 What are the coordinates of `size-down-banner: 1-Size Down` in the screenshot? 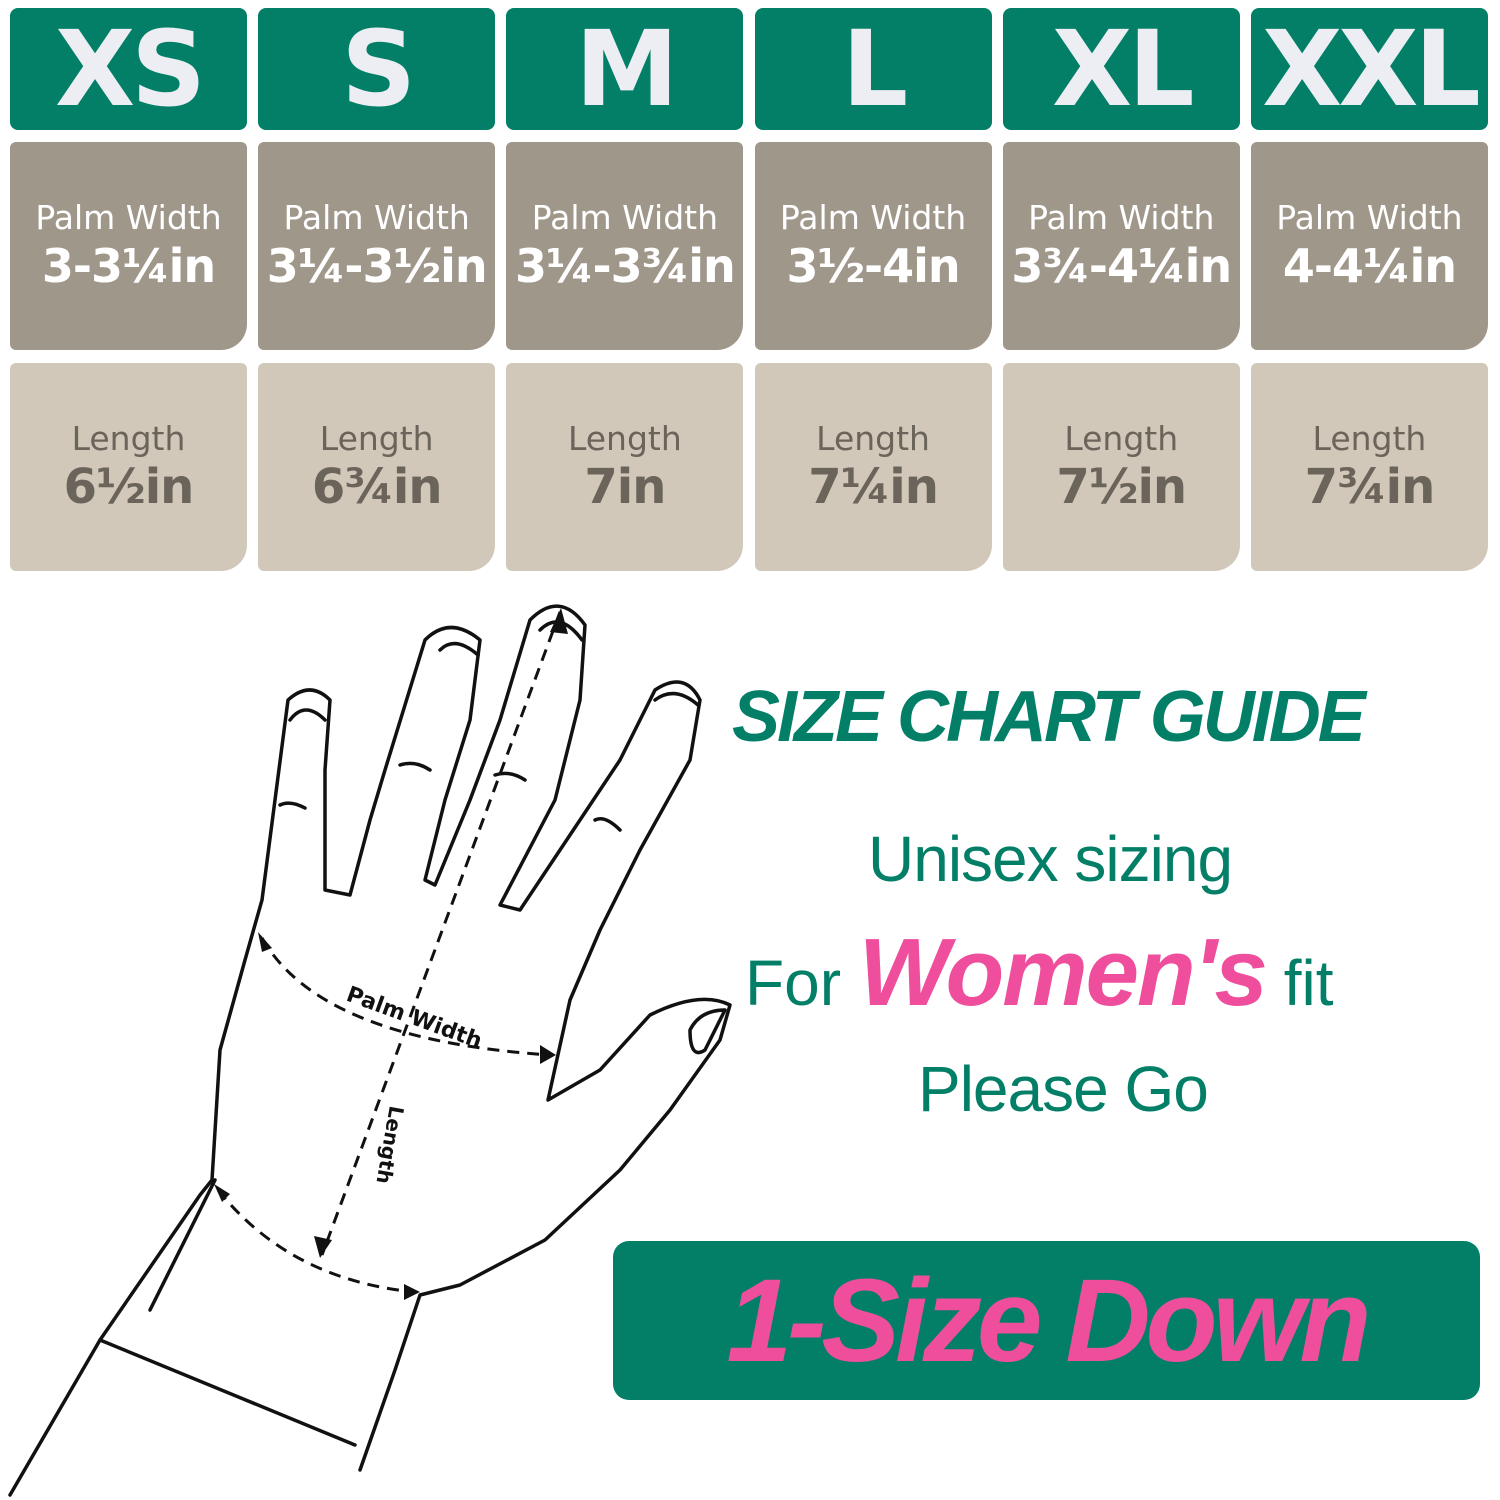 It's located at (1046, 1320).